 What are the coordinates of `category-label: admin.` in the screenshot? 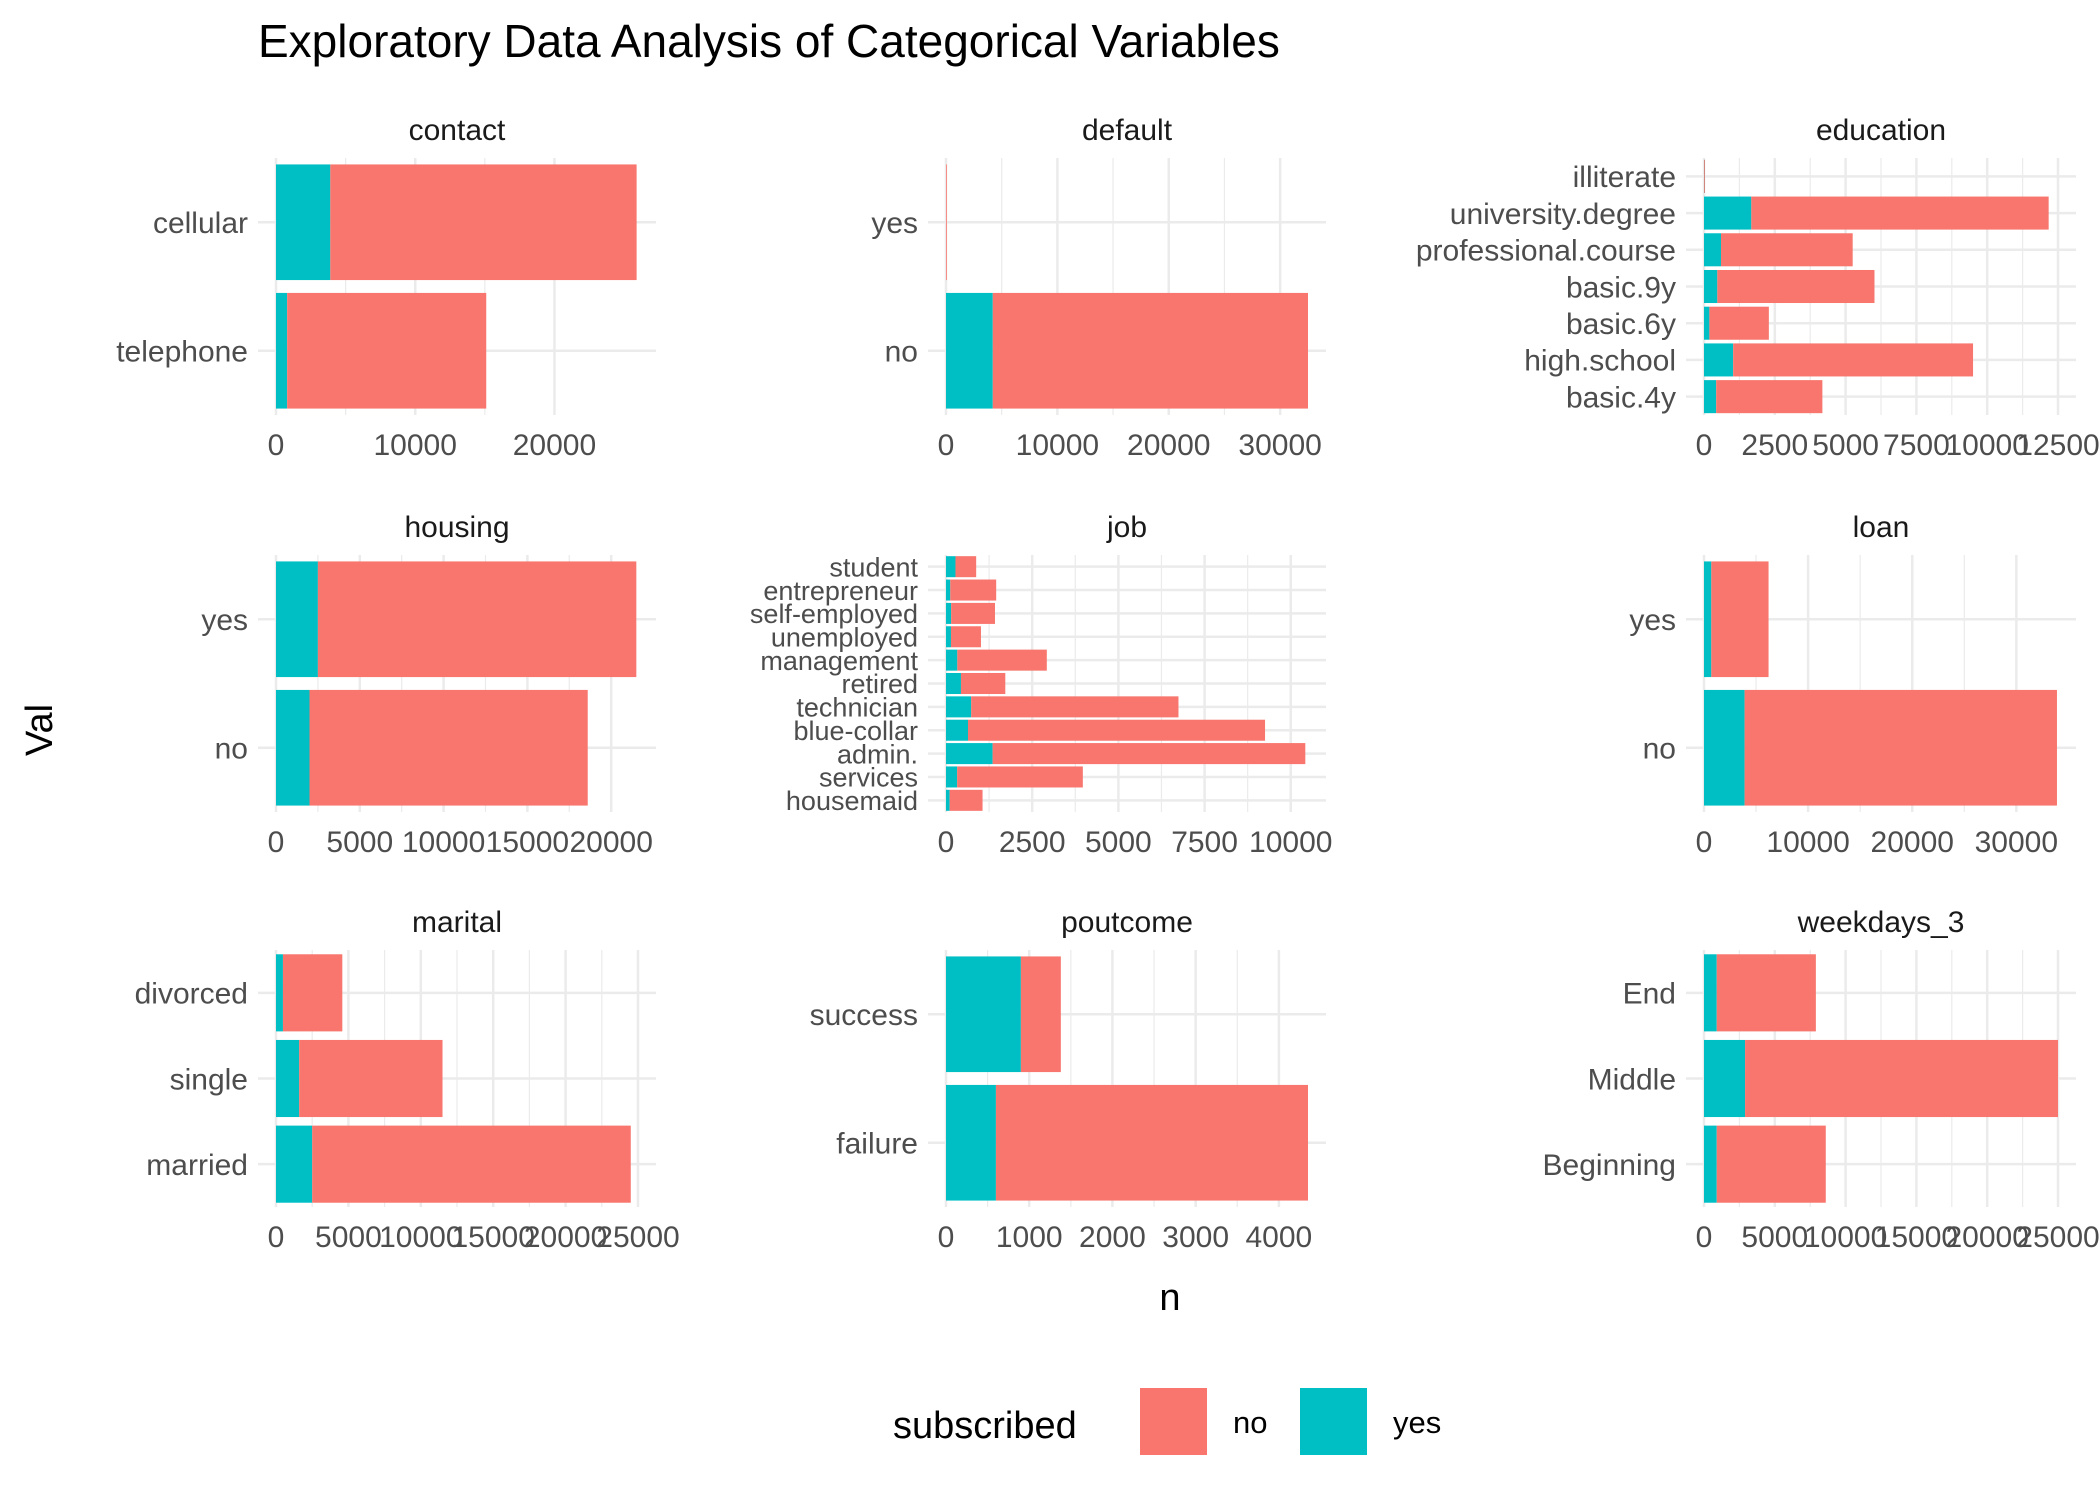 It's located at (877, 754).